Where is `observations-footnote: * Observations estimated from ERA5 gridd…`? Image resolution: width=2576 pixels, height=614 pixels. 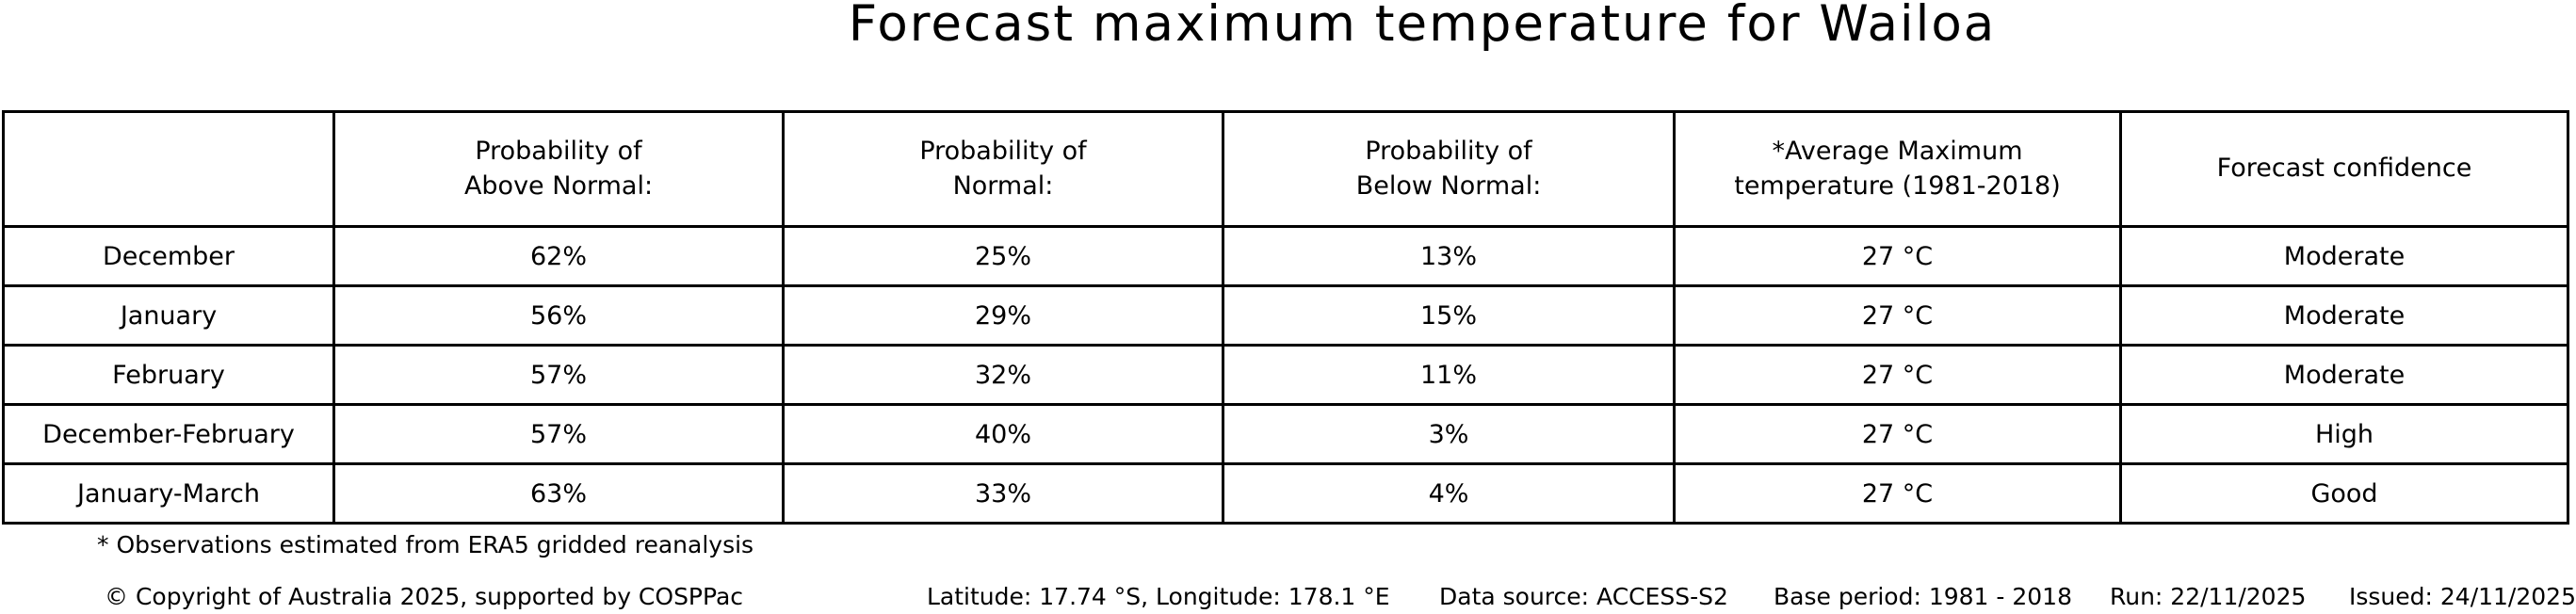
observations-footnote: * Observations estimated from ERA5 gridd… is located at coordinates (425, 544).